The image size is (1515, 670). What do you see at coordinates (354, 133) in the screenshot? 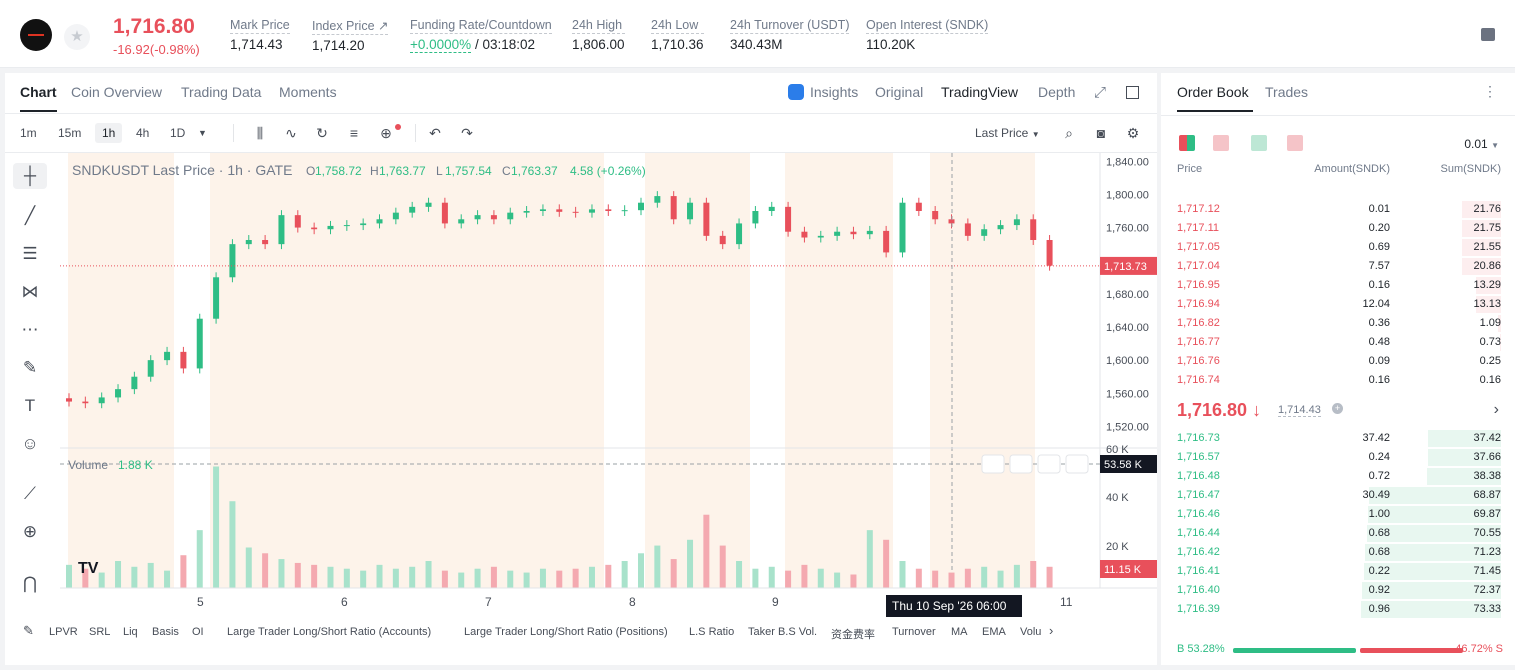
I see `templates-icon: ≡` at bounding box center [354, 133].